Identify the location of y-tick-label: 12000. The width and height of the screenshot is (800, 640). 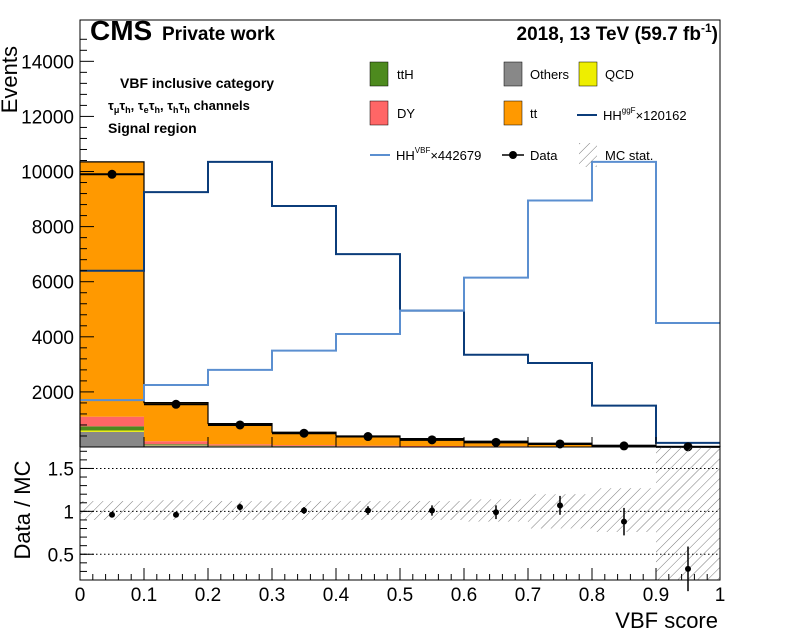
(47, 117).